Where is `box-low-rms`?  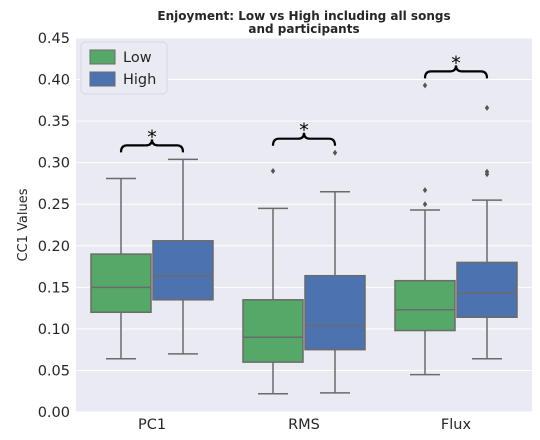 box-low-rms is located at coordinates (273, 281).